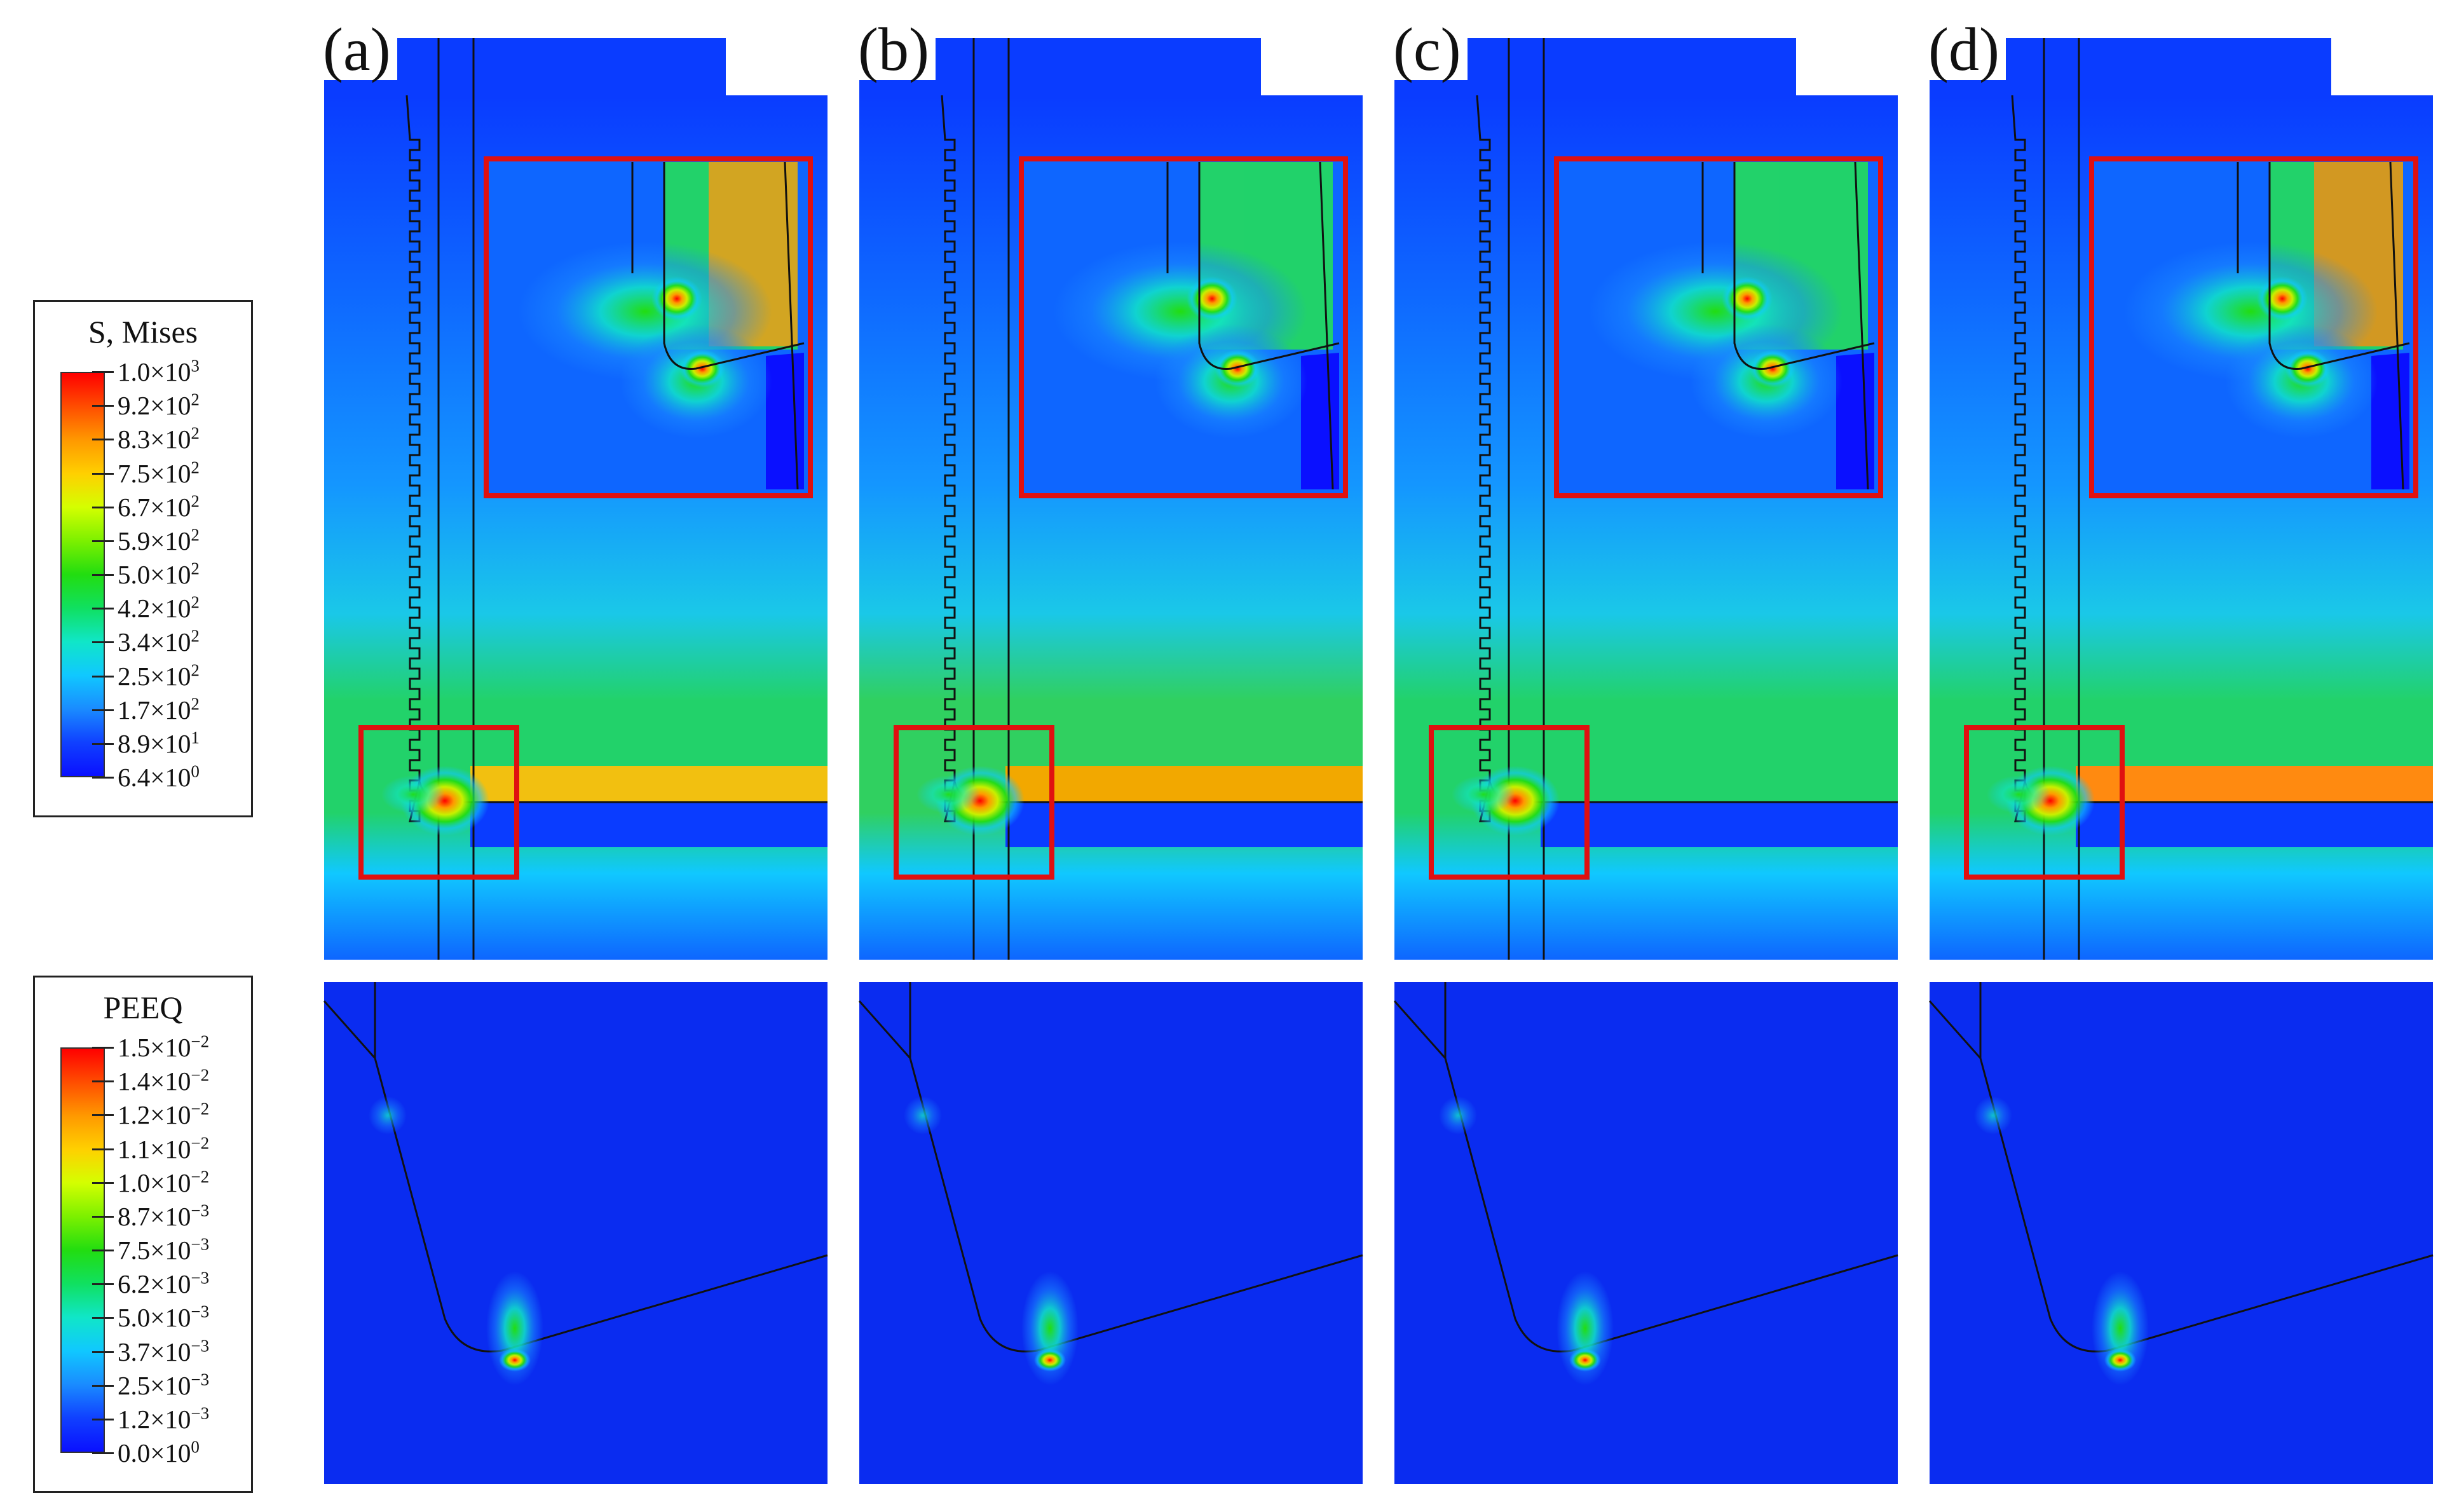  I want to click on panel-label-d: (d), so click(1964, 49).